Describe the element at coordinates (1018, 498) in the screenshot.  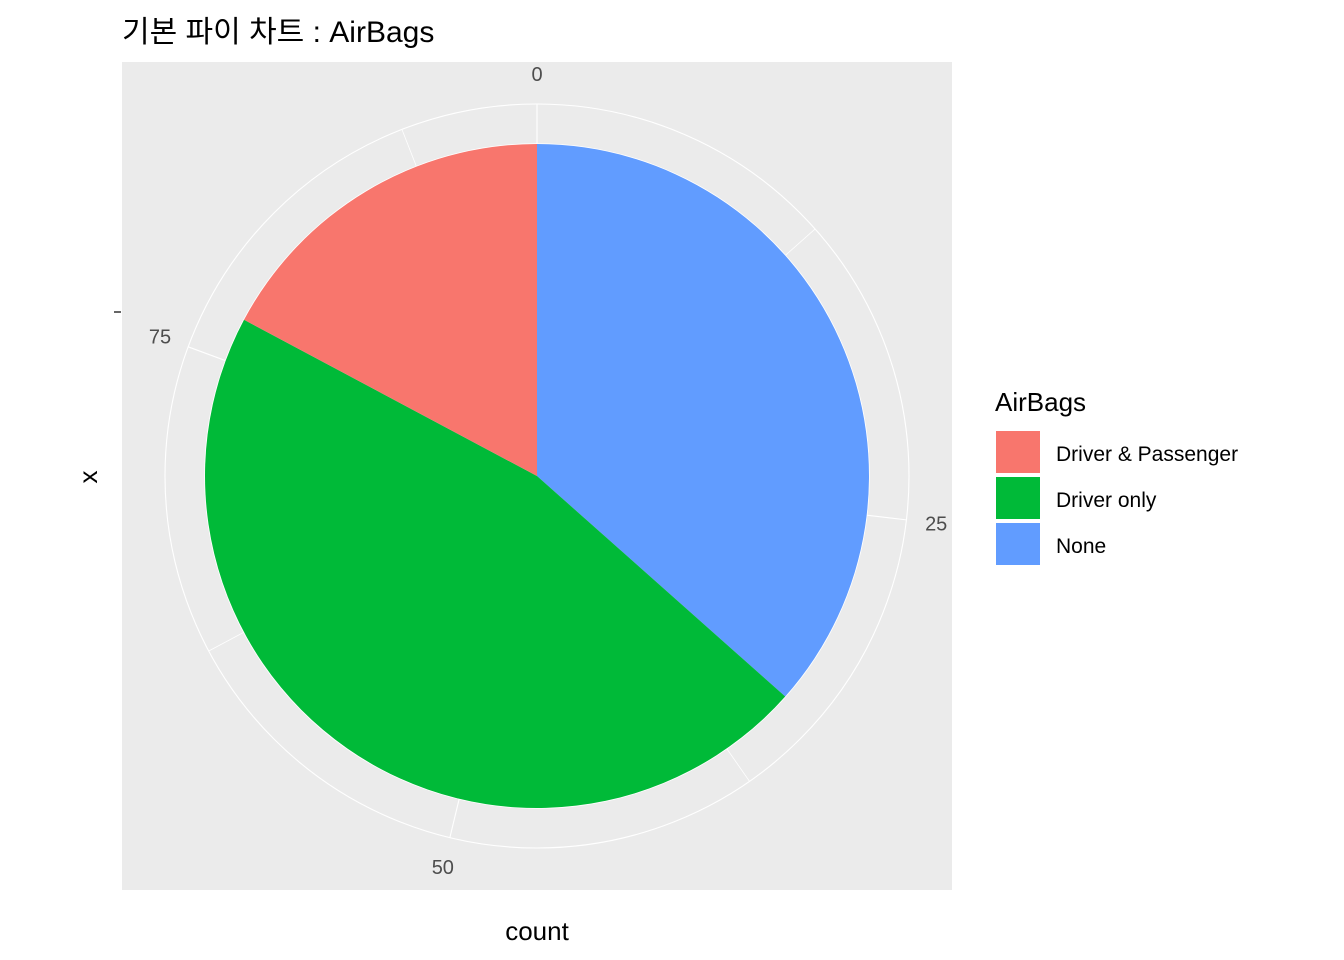
I see `legend-key-driver-only` at that location.